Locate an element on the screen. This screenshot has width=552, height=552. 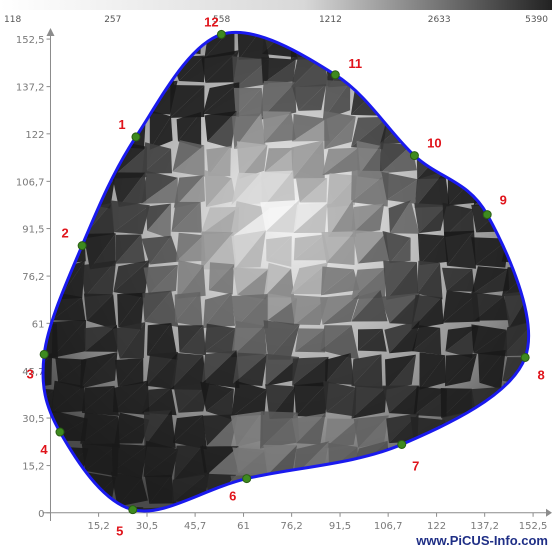
measurement-point-label: 12 is located at coordinates (211, 21).